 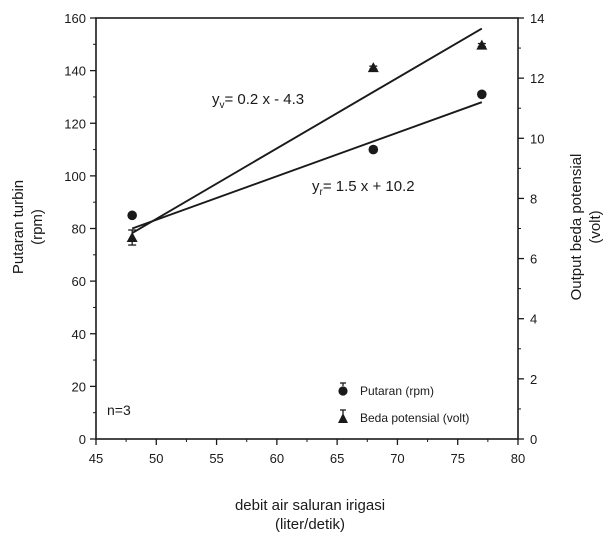 I want to click on y-left-tick-label: 20, so click(x=79, y=386).